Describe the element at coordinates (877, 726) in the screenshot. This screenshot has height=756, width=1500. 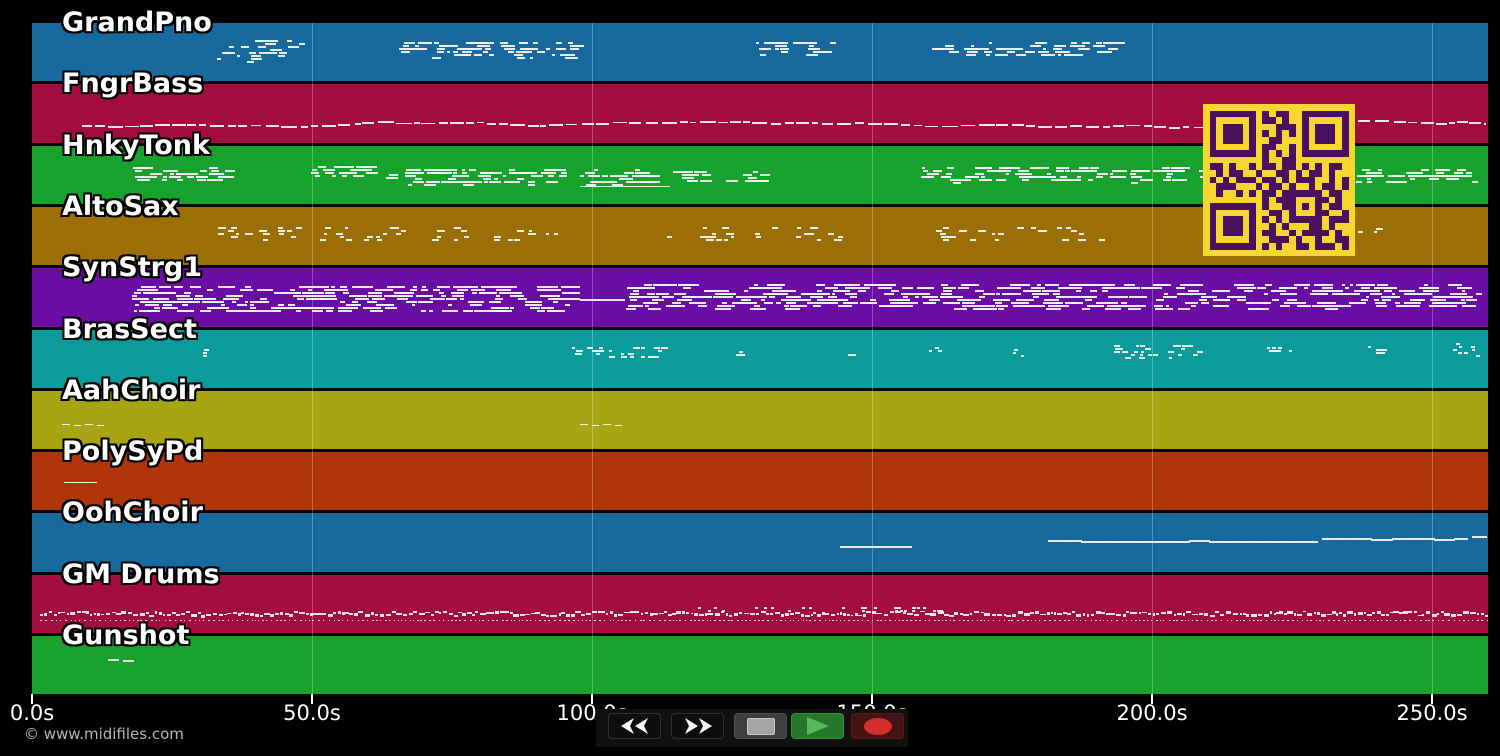
I see `record-button` at that location.